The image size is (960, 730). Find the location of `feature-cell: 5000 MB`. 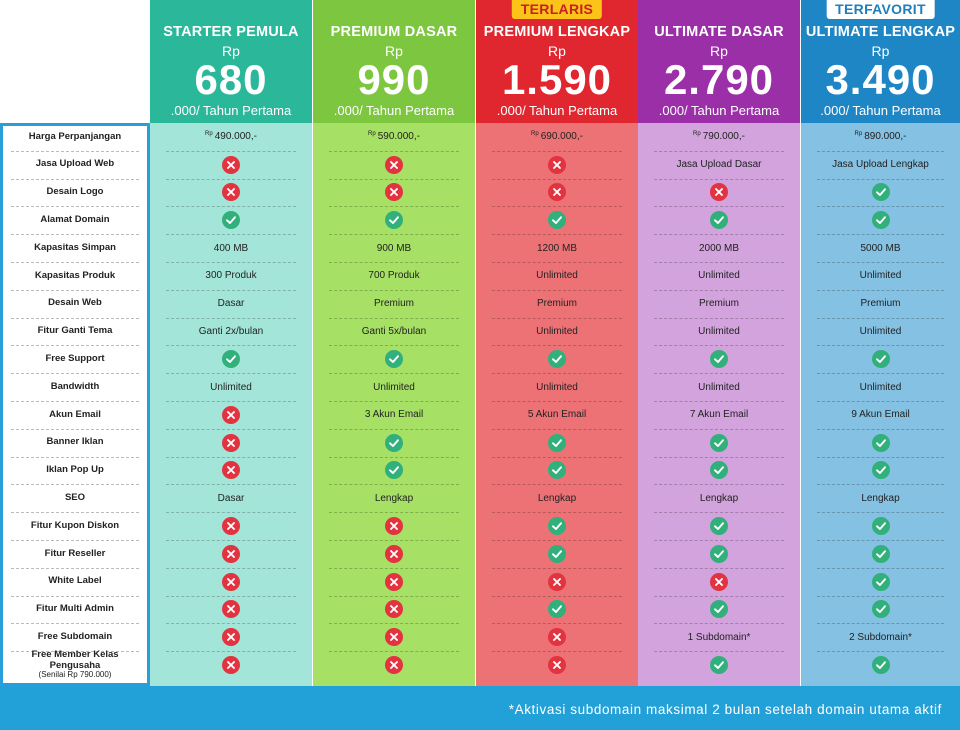

feature-cell: 5000 MB is located at coordinates (880, 248).